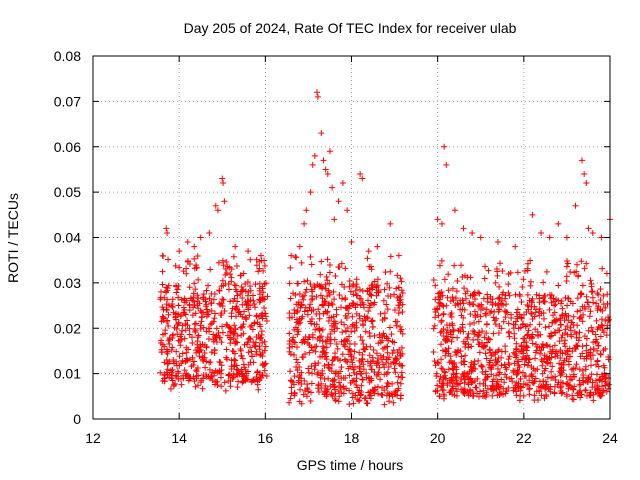  I want to click on x-tick-label: 12, so click(93, 438).